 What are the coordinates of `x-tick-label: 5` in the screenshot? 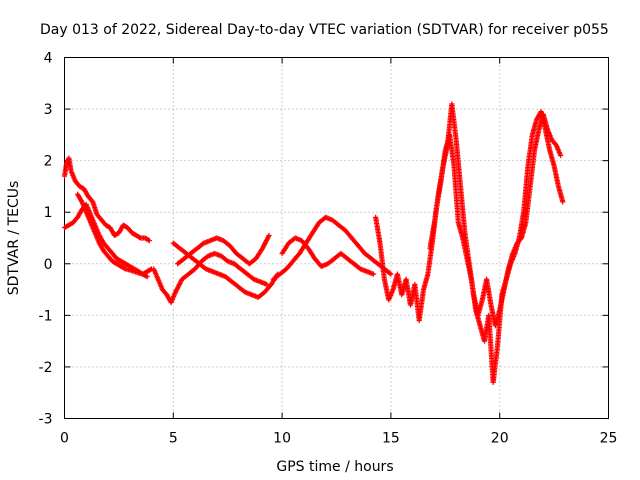 It's located at (173, 439).